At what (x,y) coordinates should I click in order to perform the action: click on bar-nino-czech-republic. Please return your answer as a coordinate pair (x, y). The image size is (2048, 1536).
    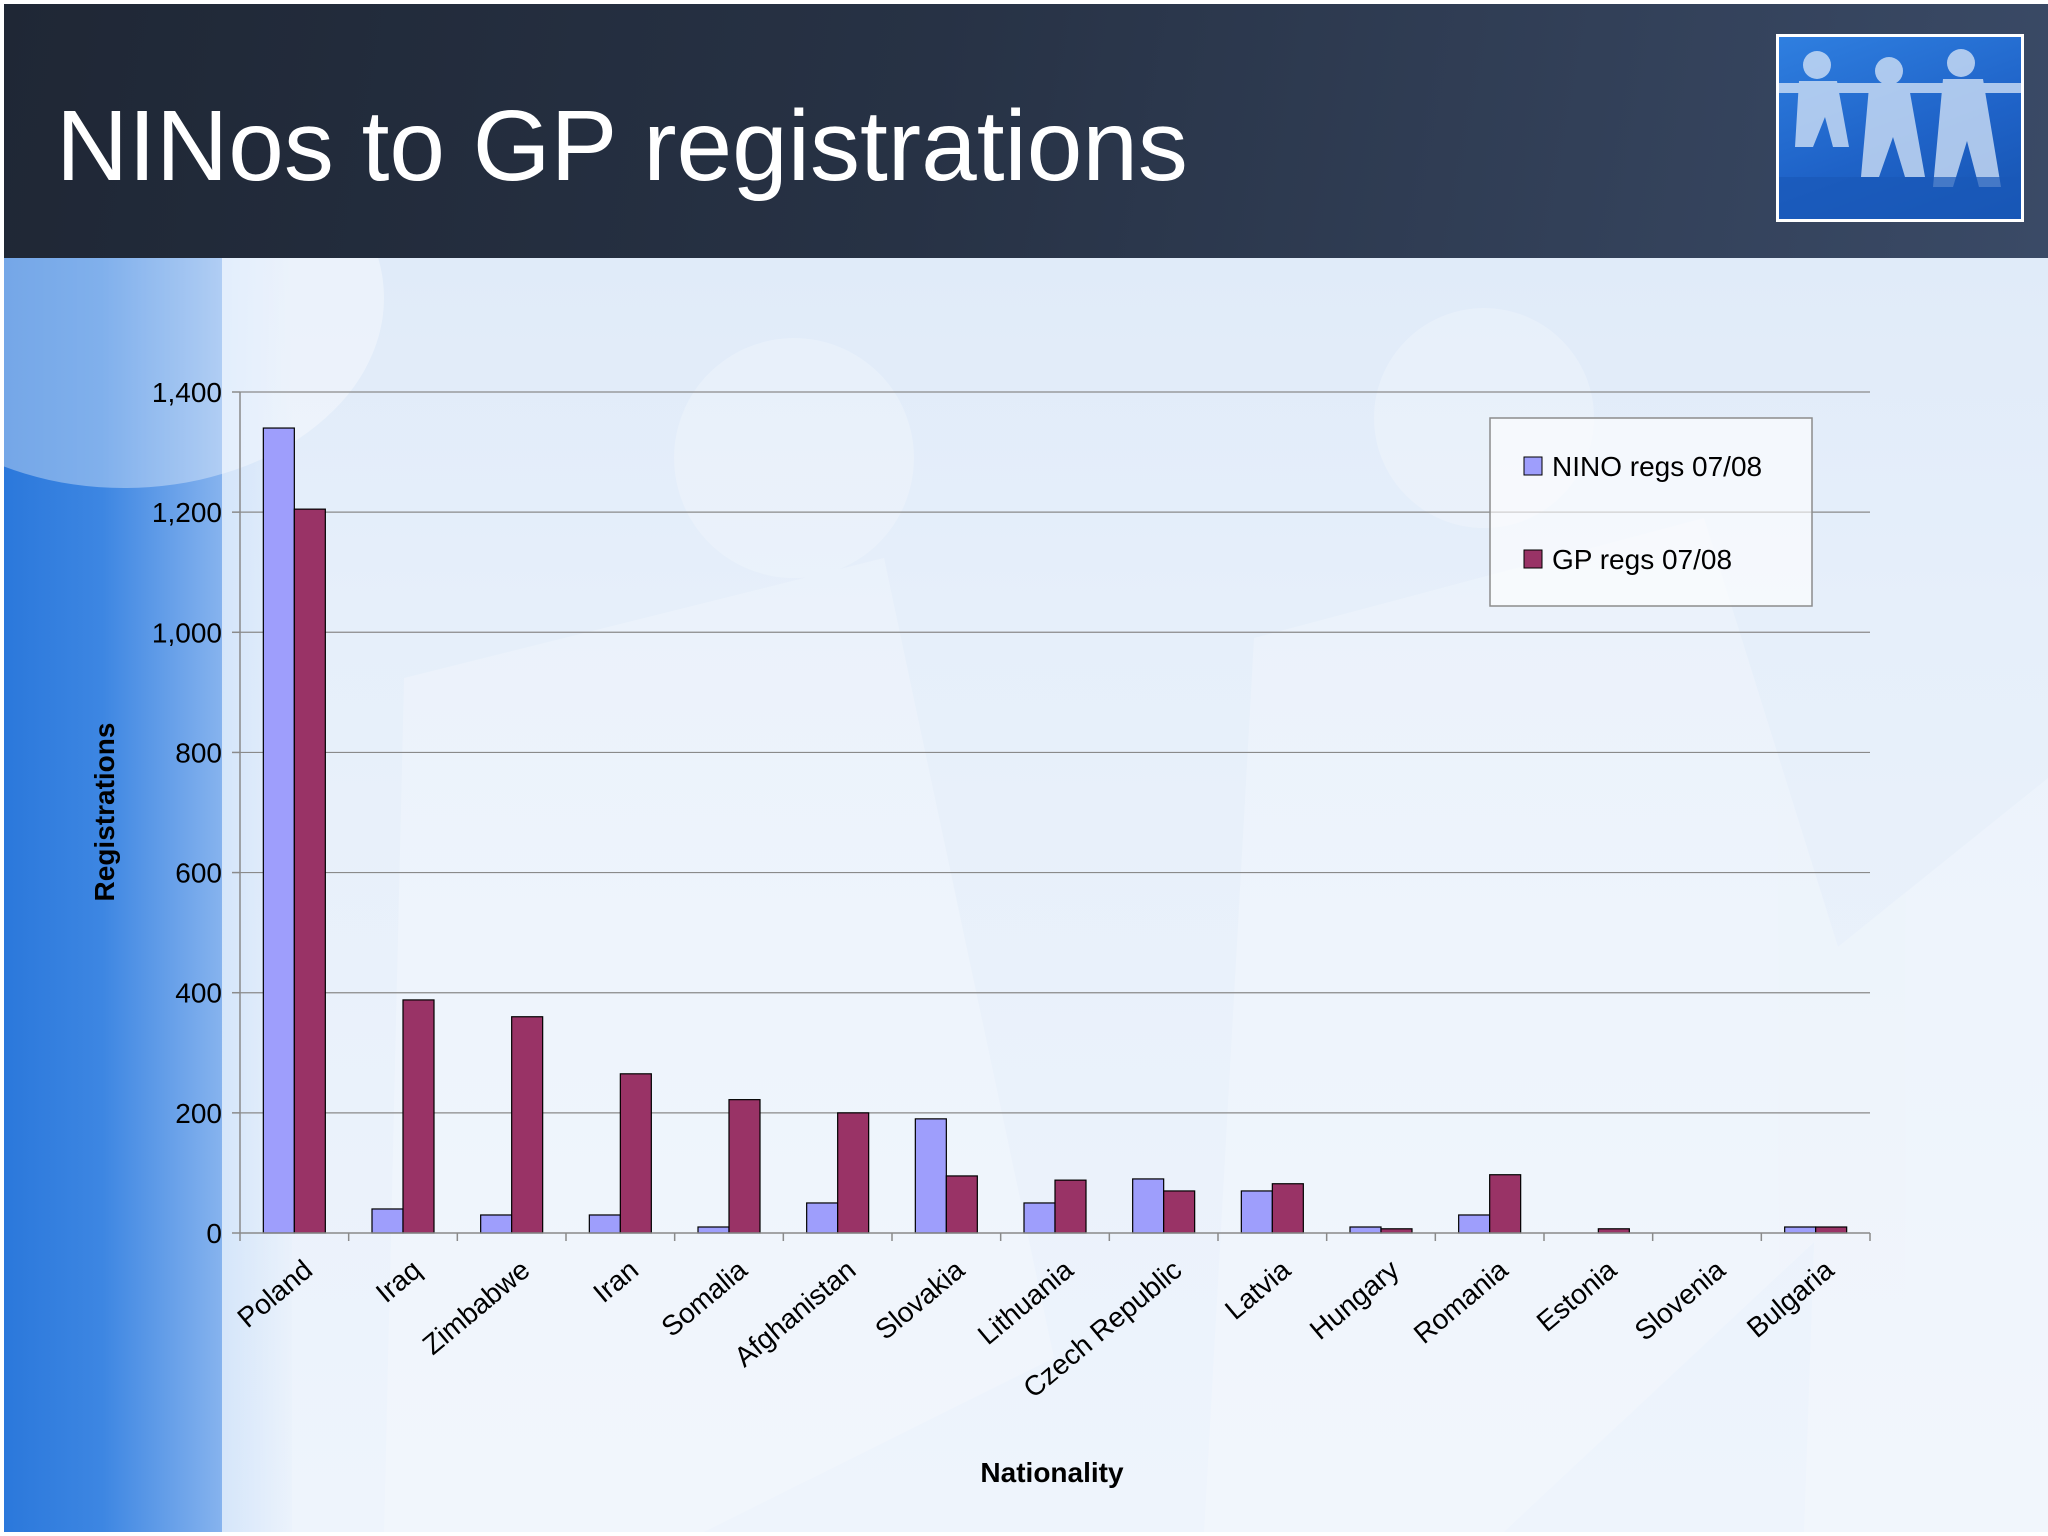
    Looking at the image, I should click on (1148, 1206).